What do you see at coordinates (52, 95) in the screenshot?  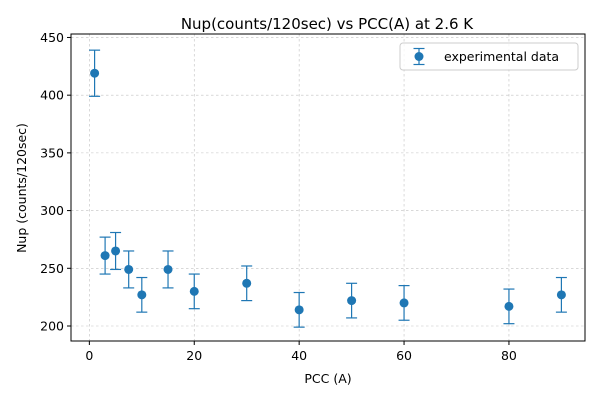 I see `y-tick-label: 400` at bounding box center [52, 95].